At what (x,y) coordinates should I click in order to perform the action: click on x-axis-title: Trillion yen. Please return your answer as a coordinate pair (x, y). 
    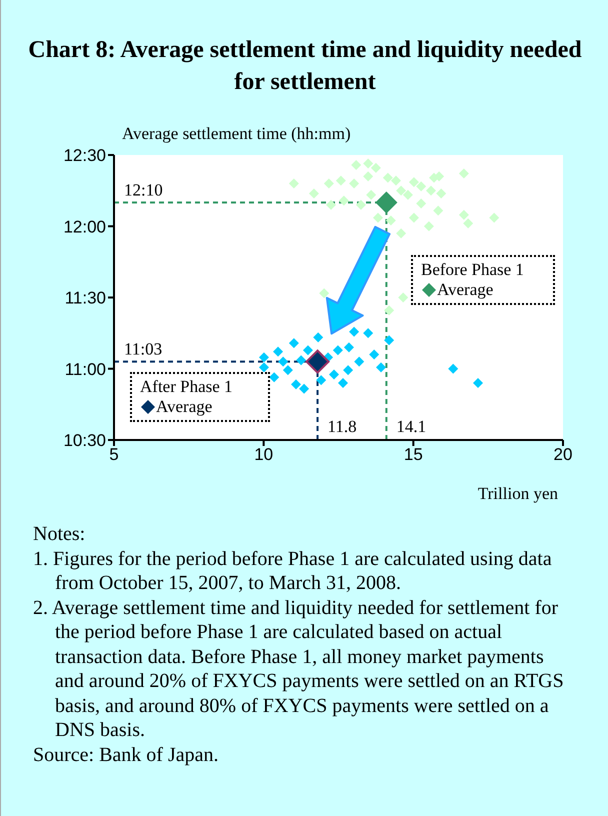
    Looking at the image, I should click on (518, 494).